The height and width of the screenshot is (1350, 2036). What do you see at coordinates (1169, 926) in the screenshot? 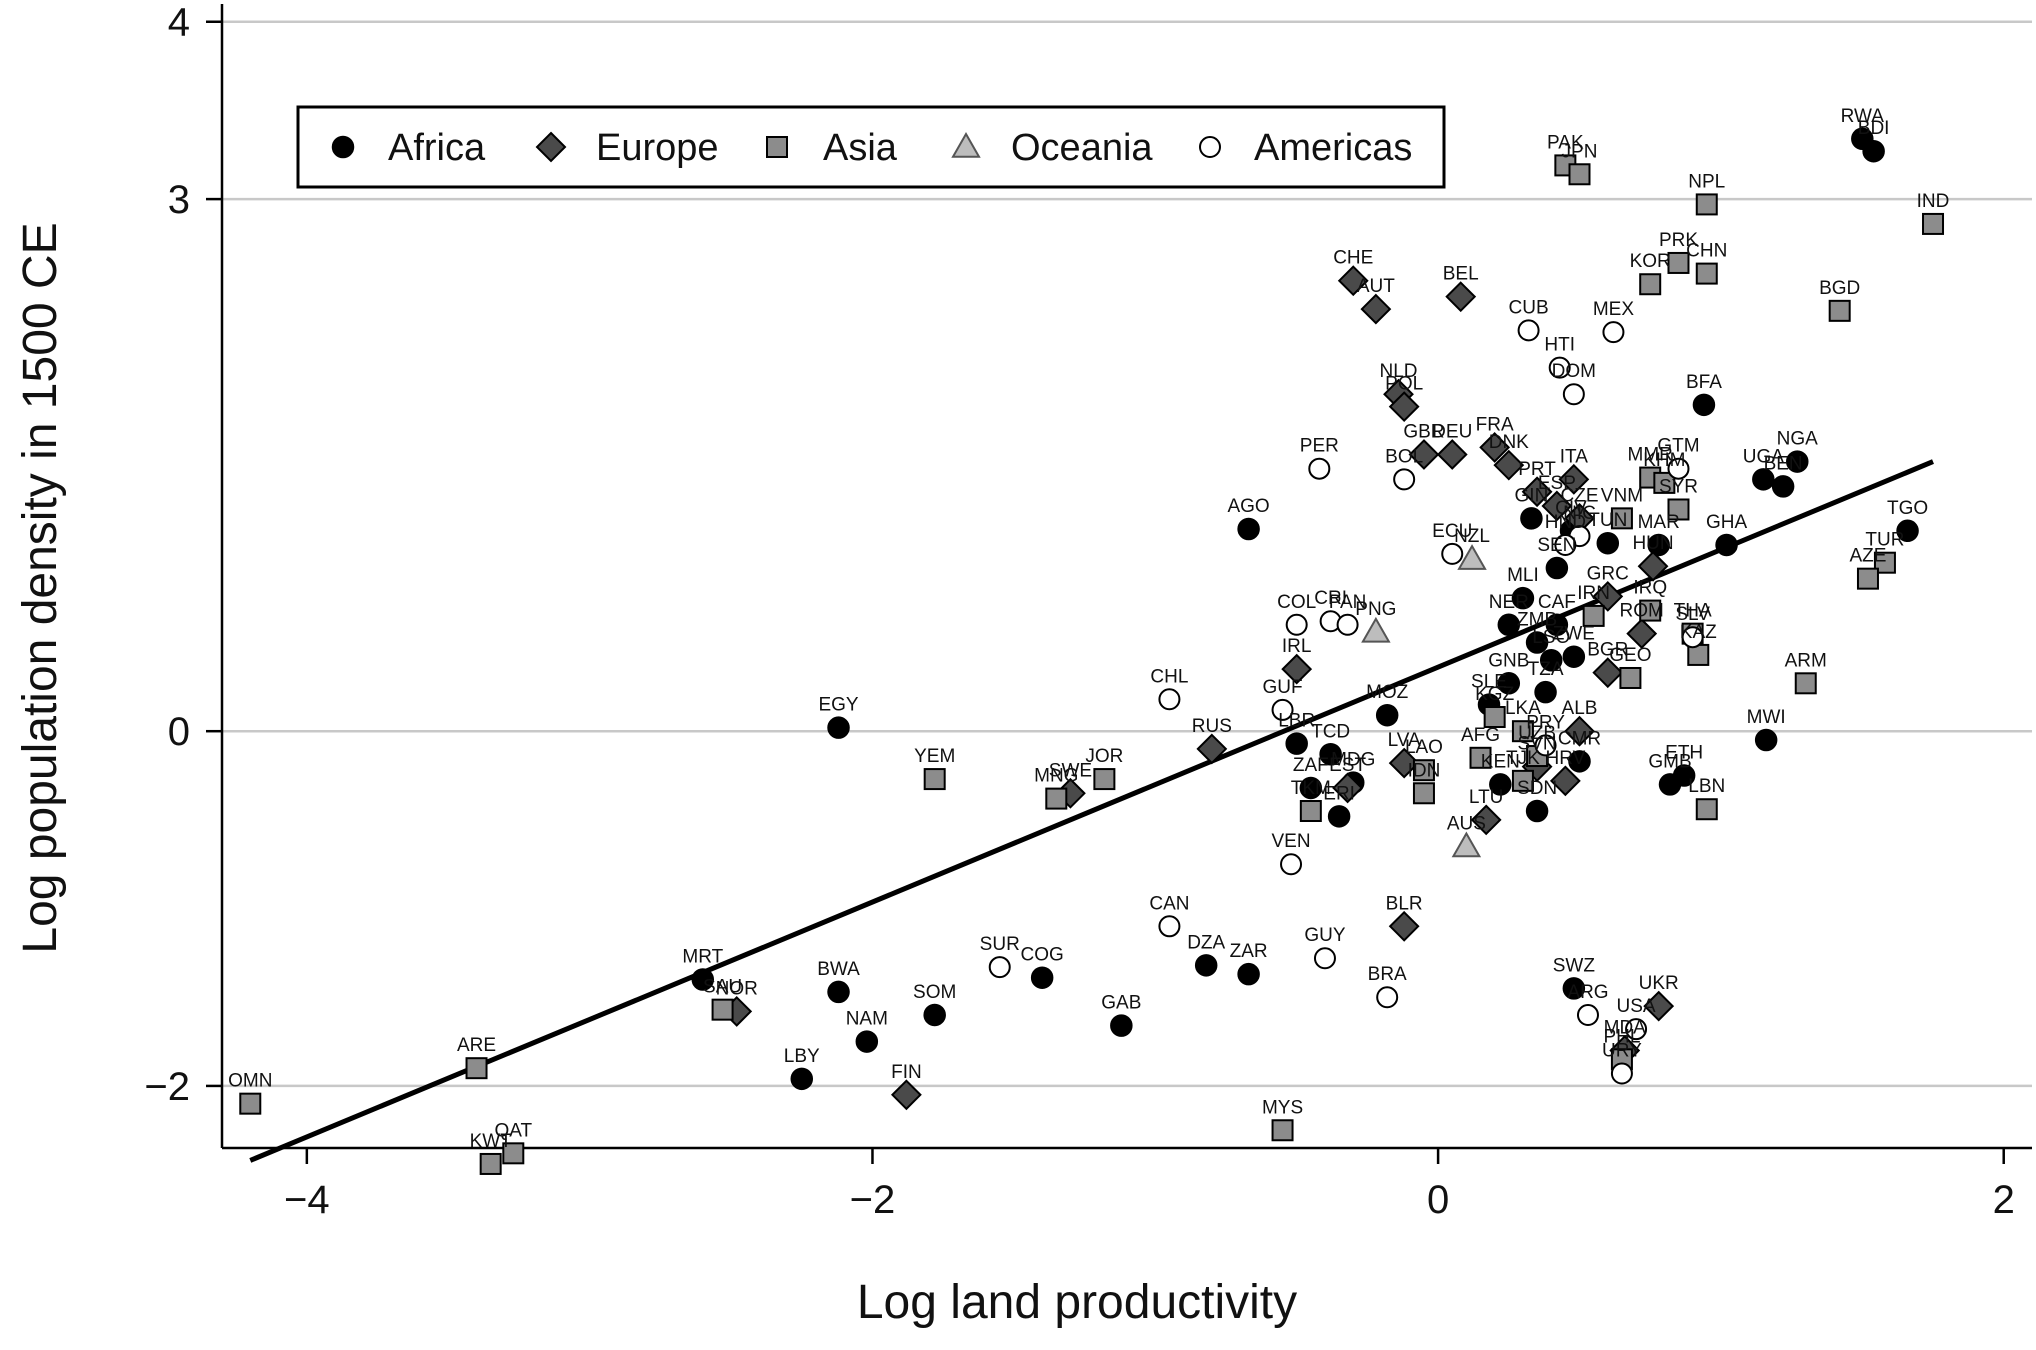
I see `data-point-can` at bounding box center [1169, 926].